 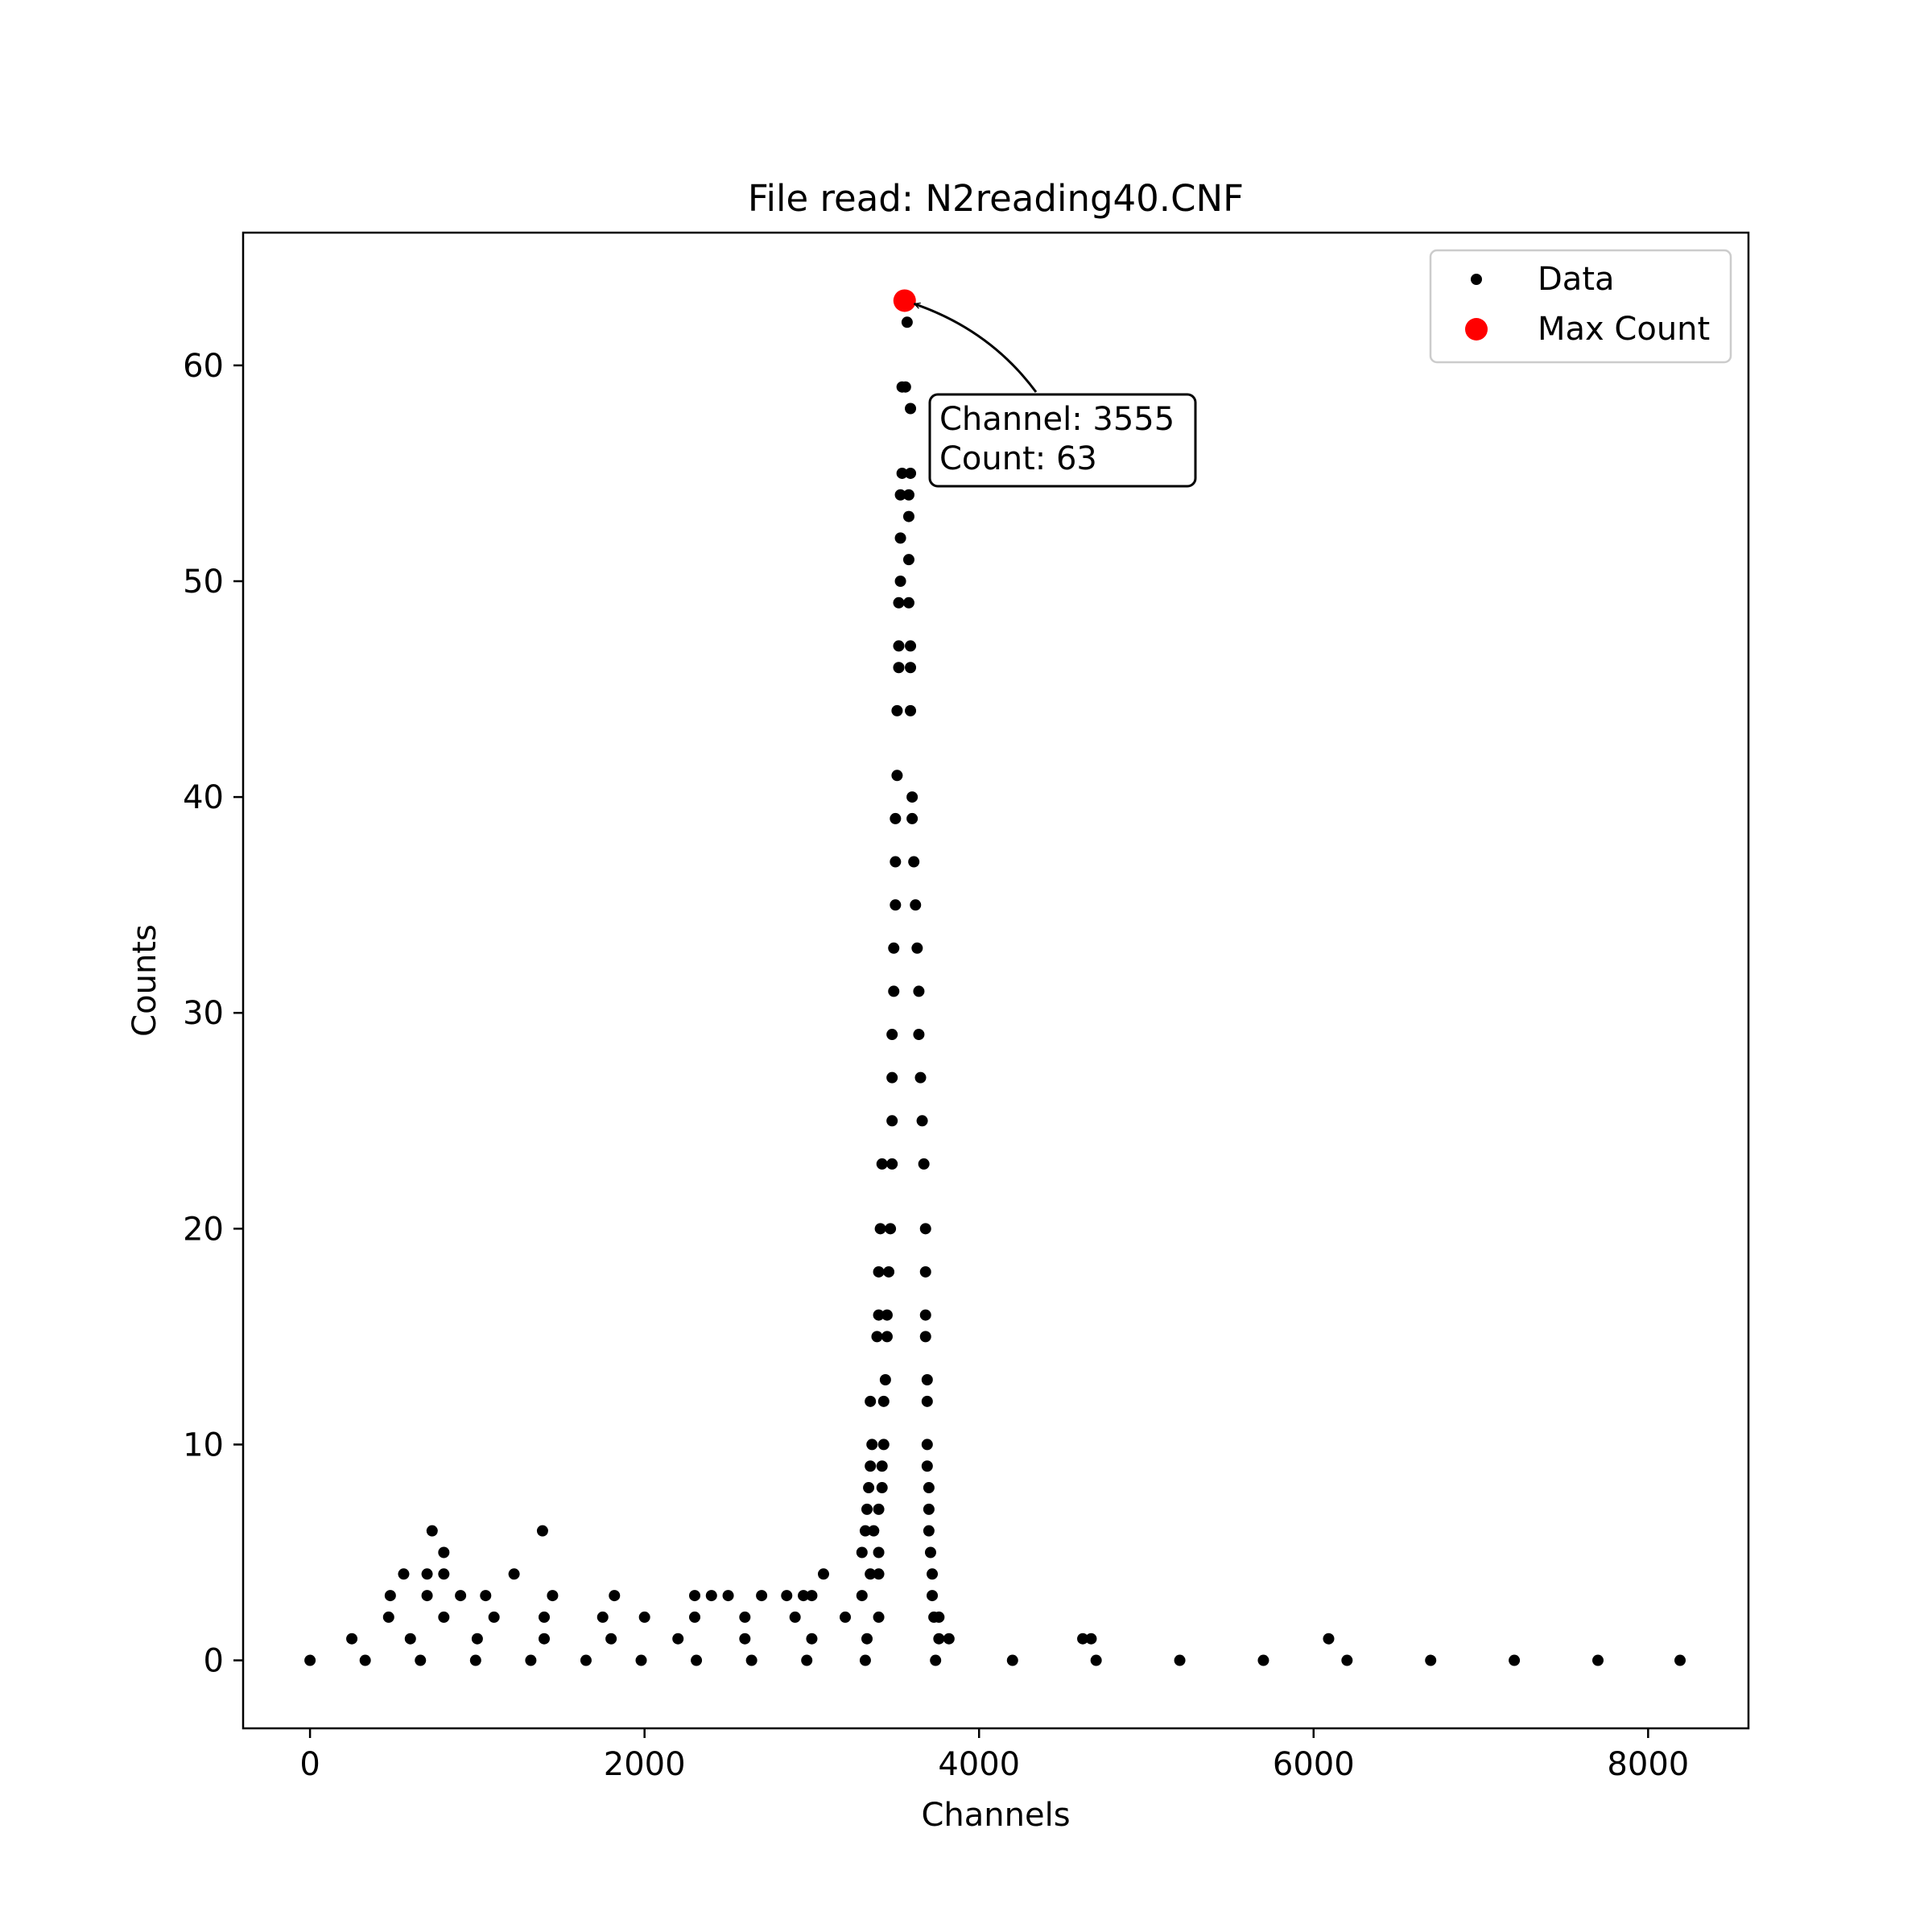 What do you see at coordinates (645, 1765) in the screenshot?
I see `x-tick-label: 2000` at bounding box center [645, 1765].